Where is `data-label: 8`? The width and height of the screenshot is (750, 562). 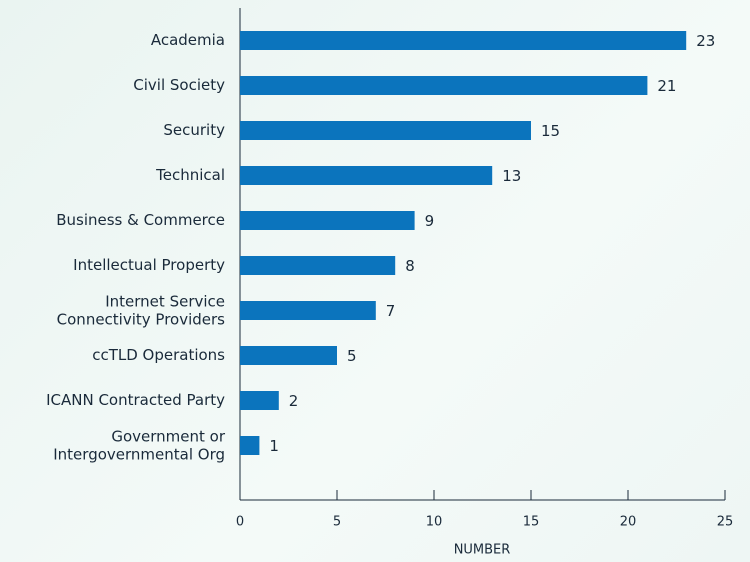
data-label: 8 is located at coordinates (410, 266).